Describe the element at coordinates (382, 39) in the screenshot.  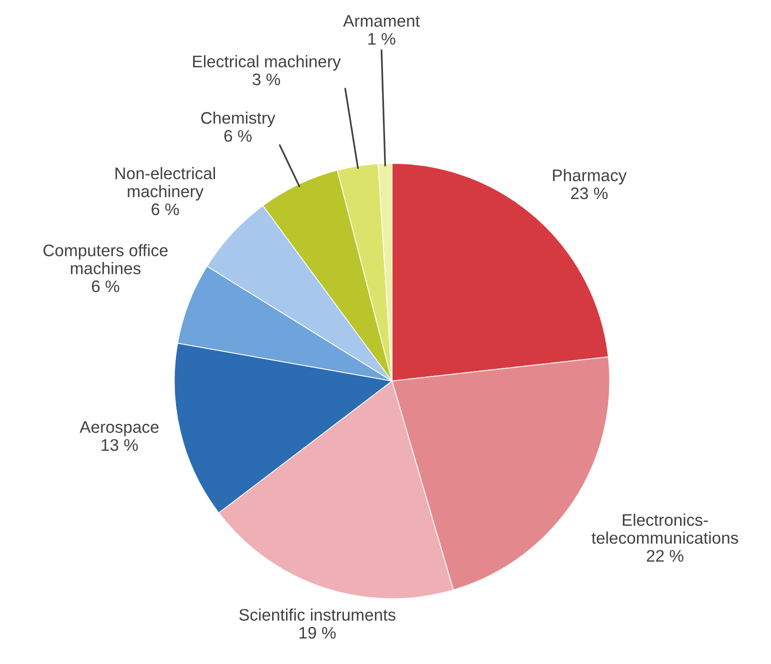
I see `data-label: 1 %` at that location.